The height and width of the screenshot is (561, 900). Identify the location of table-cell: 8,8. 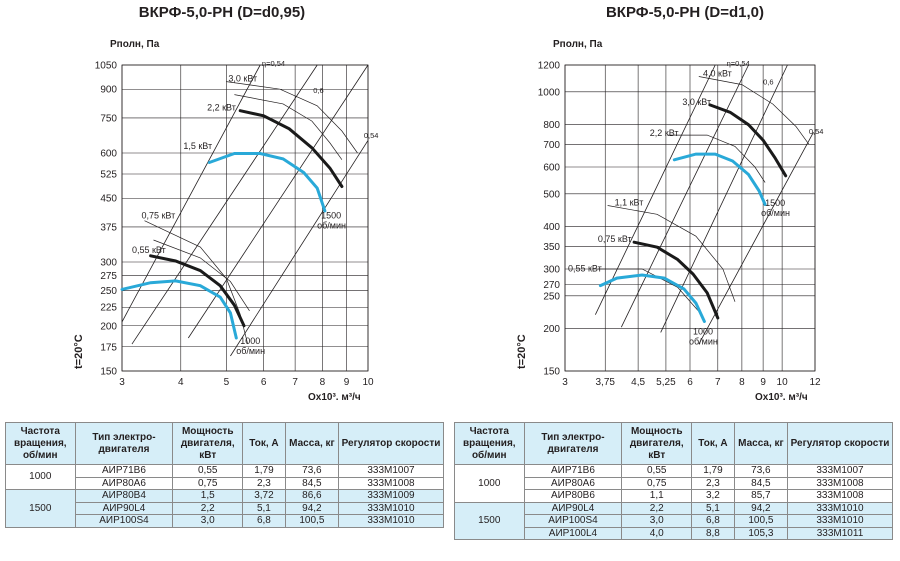
(713, 533).